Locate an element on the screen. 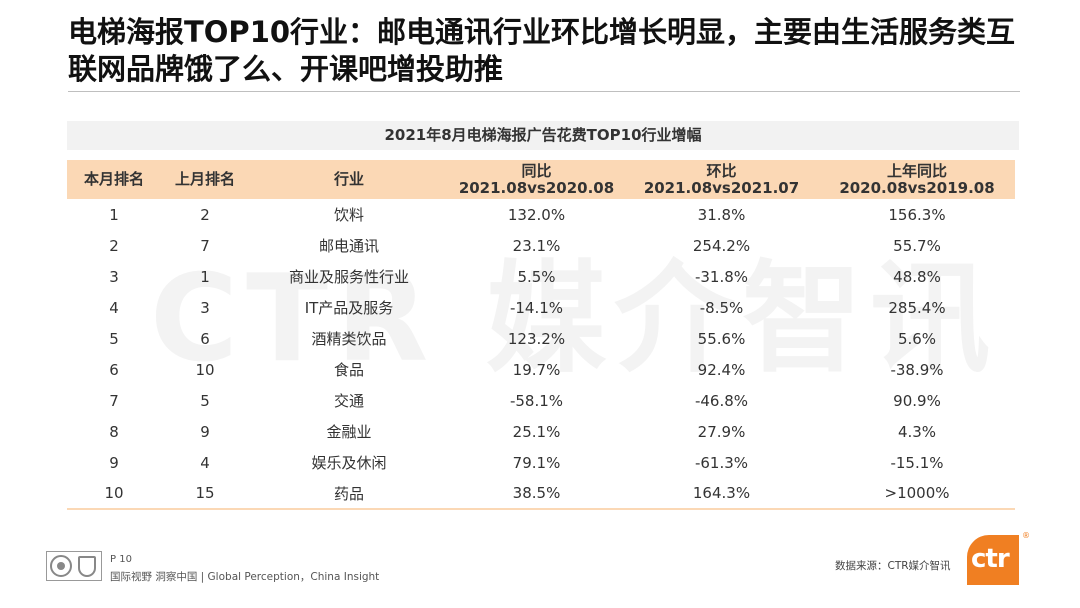  cell-industry: 金融业 is located at coordinates (349, 432).